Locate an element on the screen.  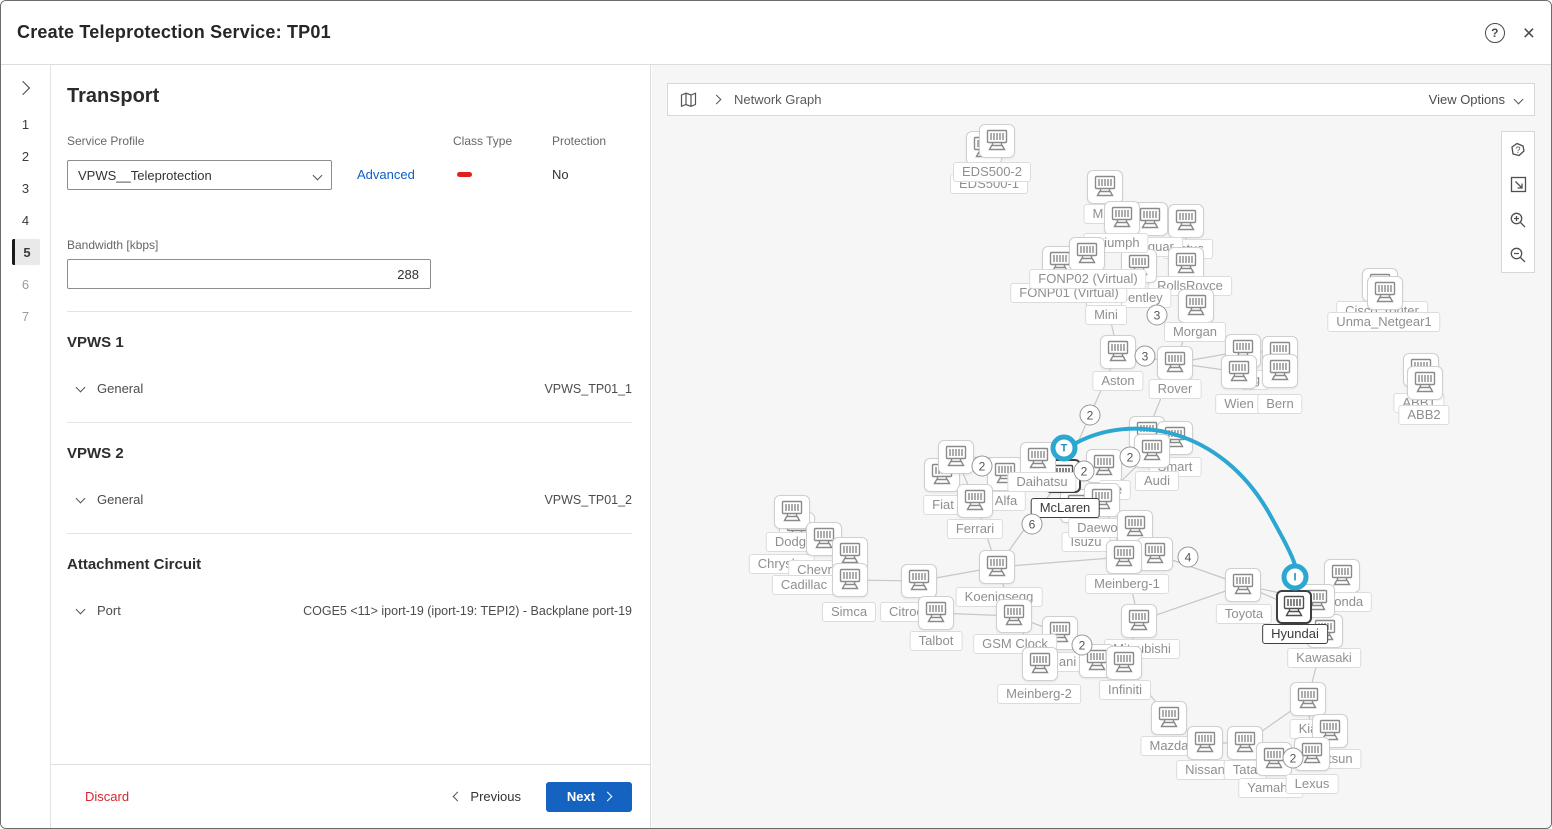
graph-node-label-fonp02: FONP02 (Virtual) is located at coordinates (1088, 279).